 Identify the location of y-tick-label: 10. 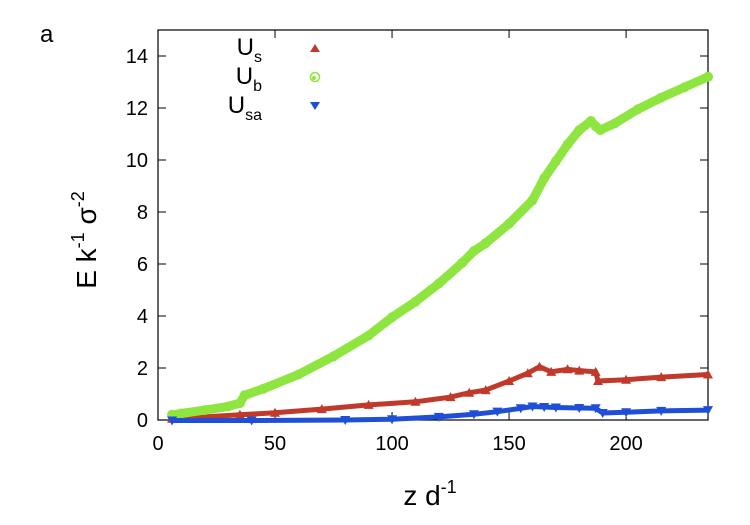
(137, 161).